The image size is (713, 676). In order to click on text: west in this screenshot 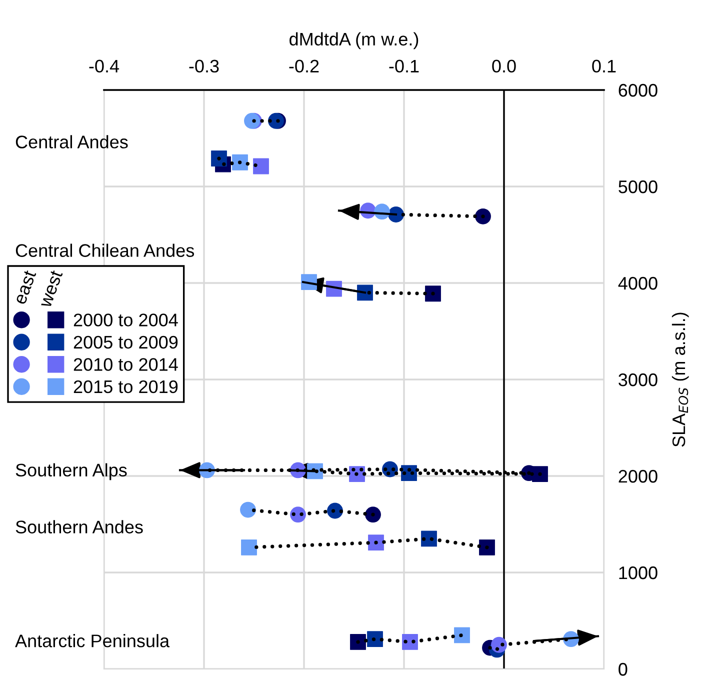, I will do `click(51, 289)`.